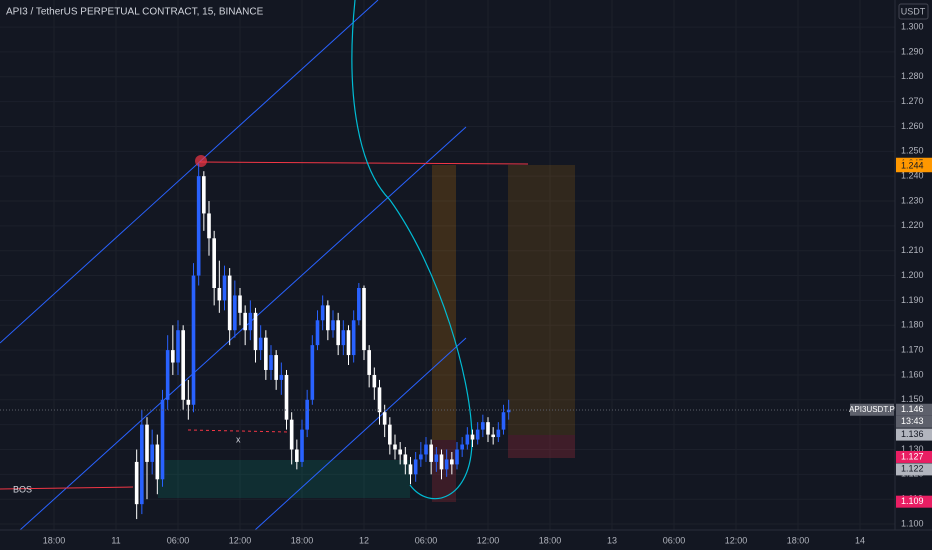  What do you see at coordinates (912, 449) in the screenshot?
I see `y-tick-label: 1.130` at bounding box center [912, 449].